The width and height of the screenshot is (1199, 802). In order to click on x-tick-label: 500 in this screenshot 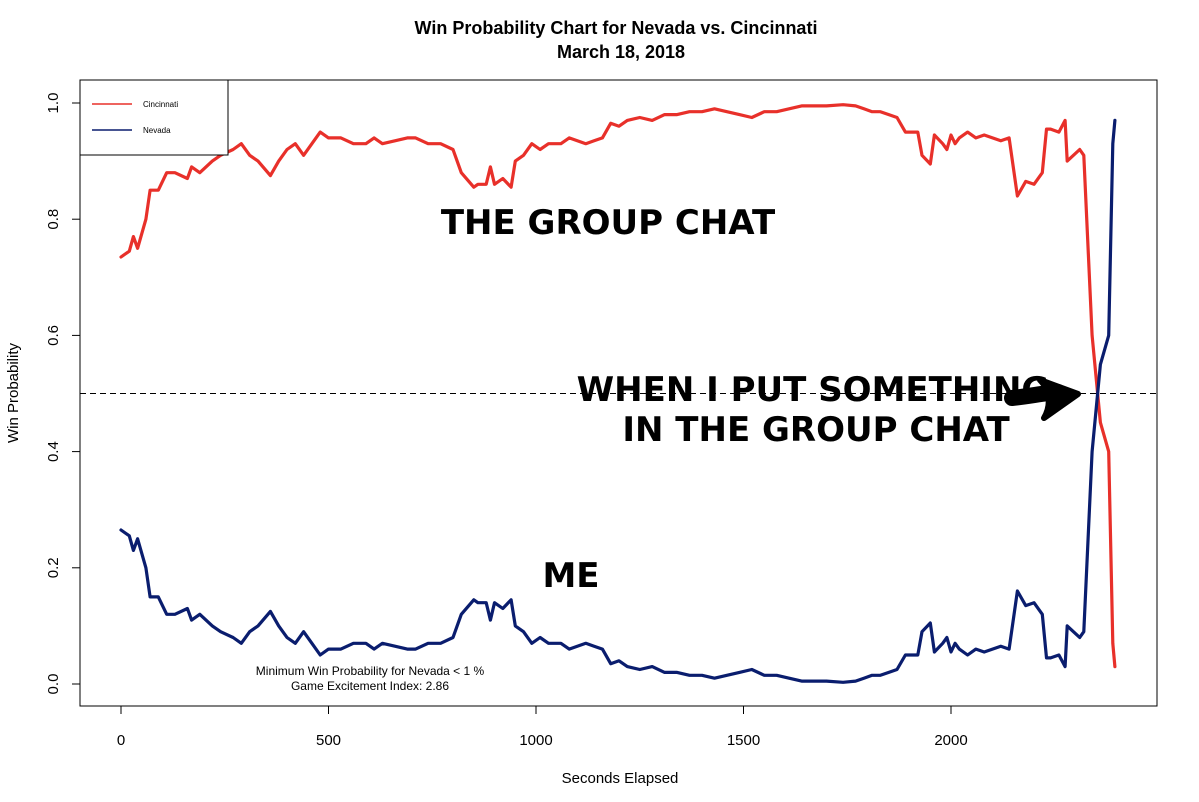, I will do `click(328, 740)`.